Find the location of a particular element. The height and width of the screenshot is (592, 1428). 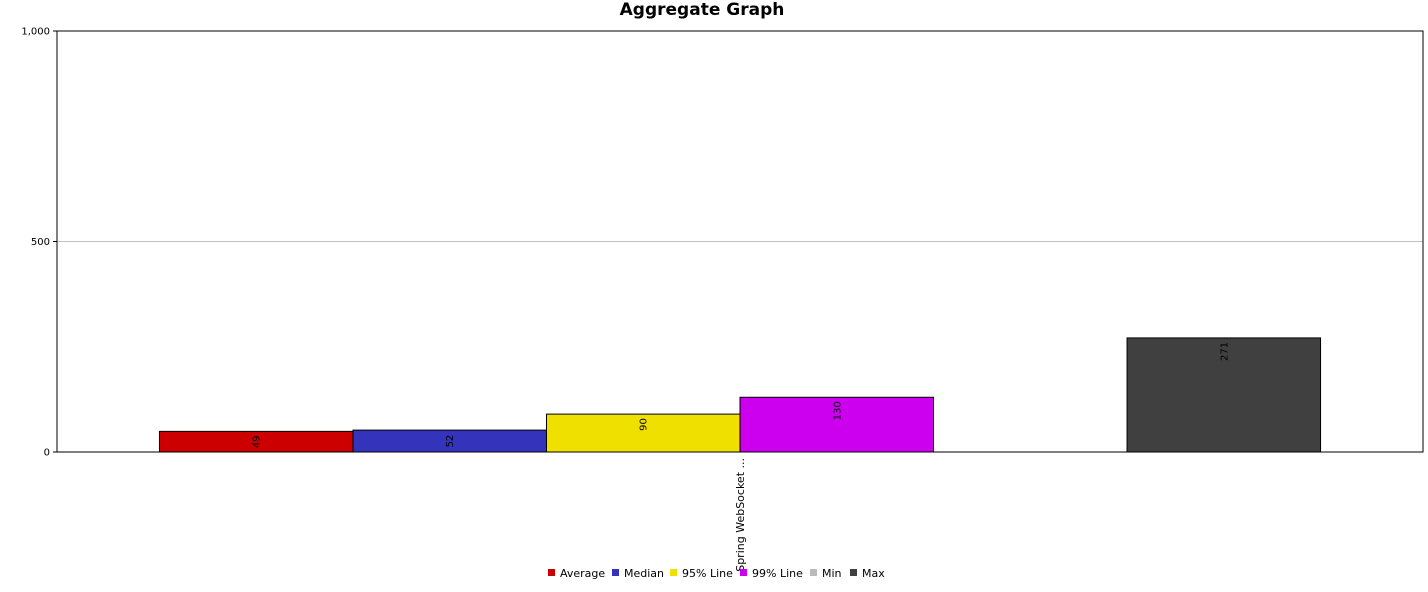

legend-label-min: Min is located at coordinates (832, 573).